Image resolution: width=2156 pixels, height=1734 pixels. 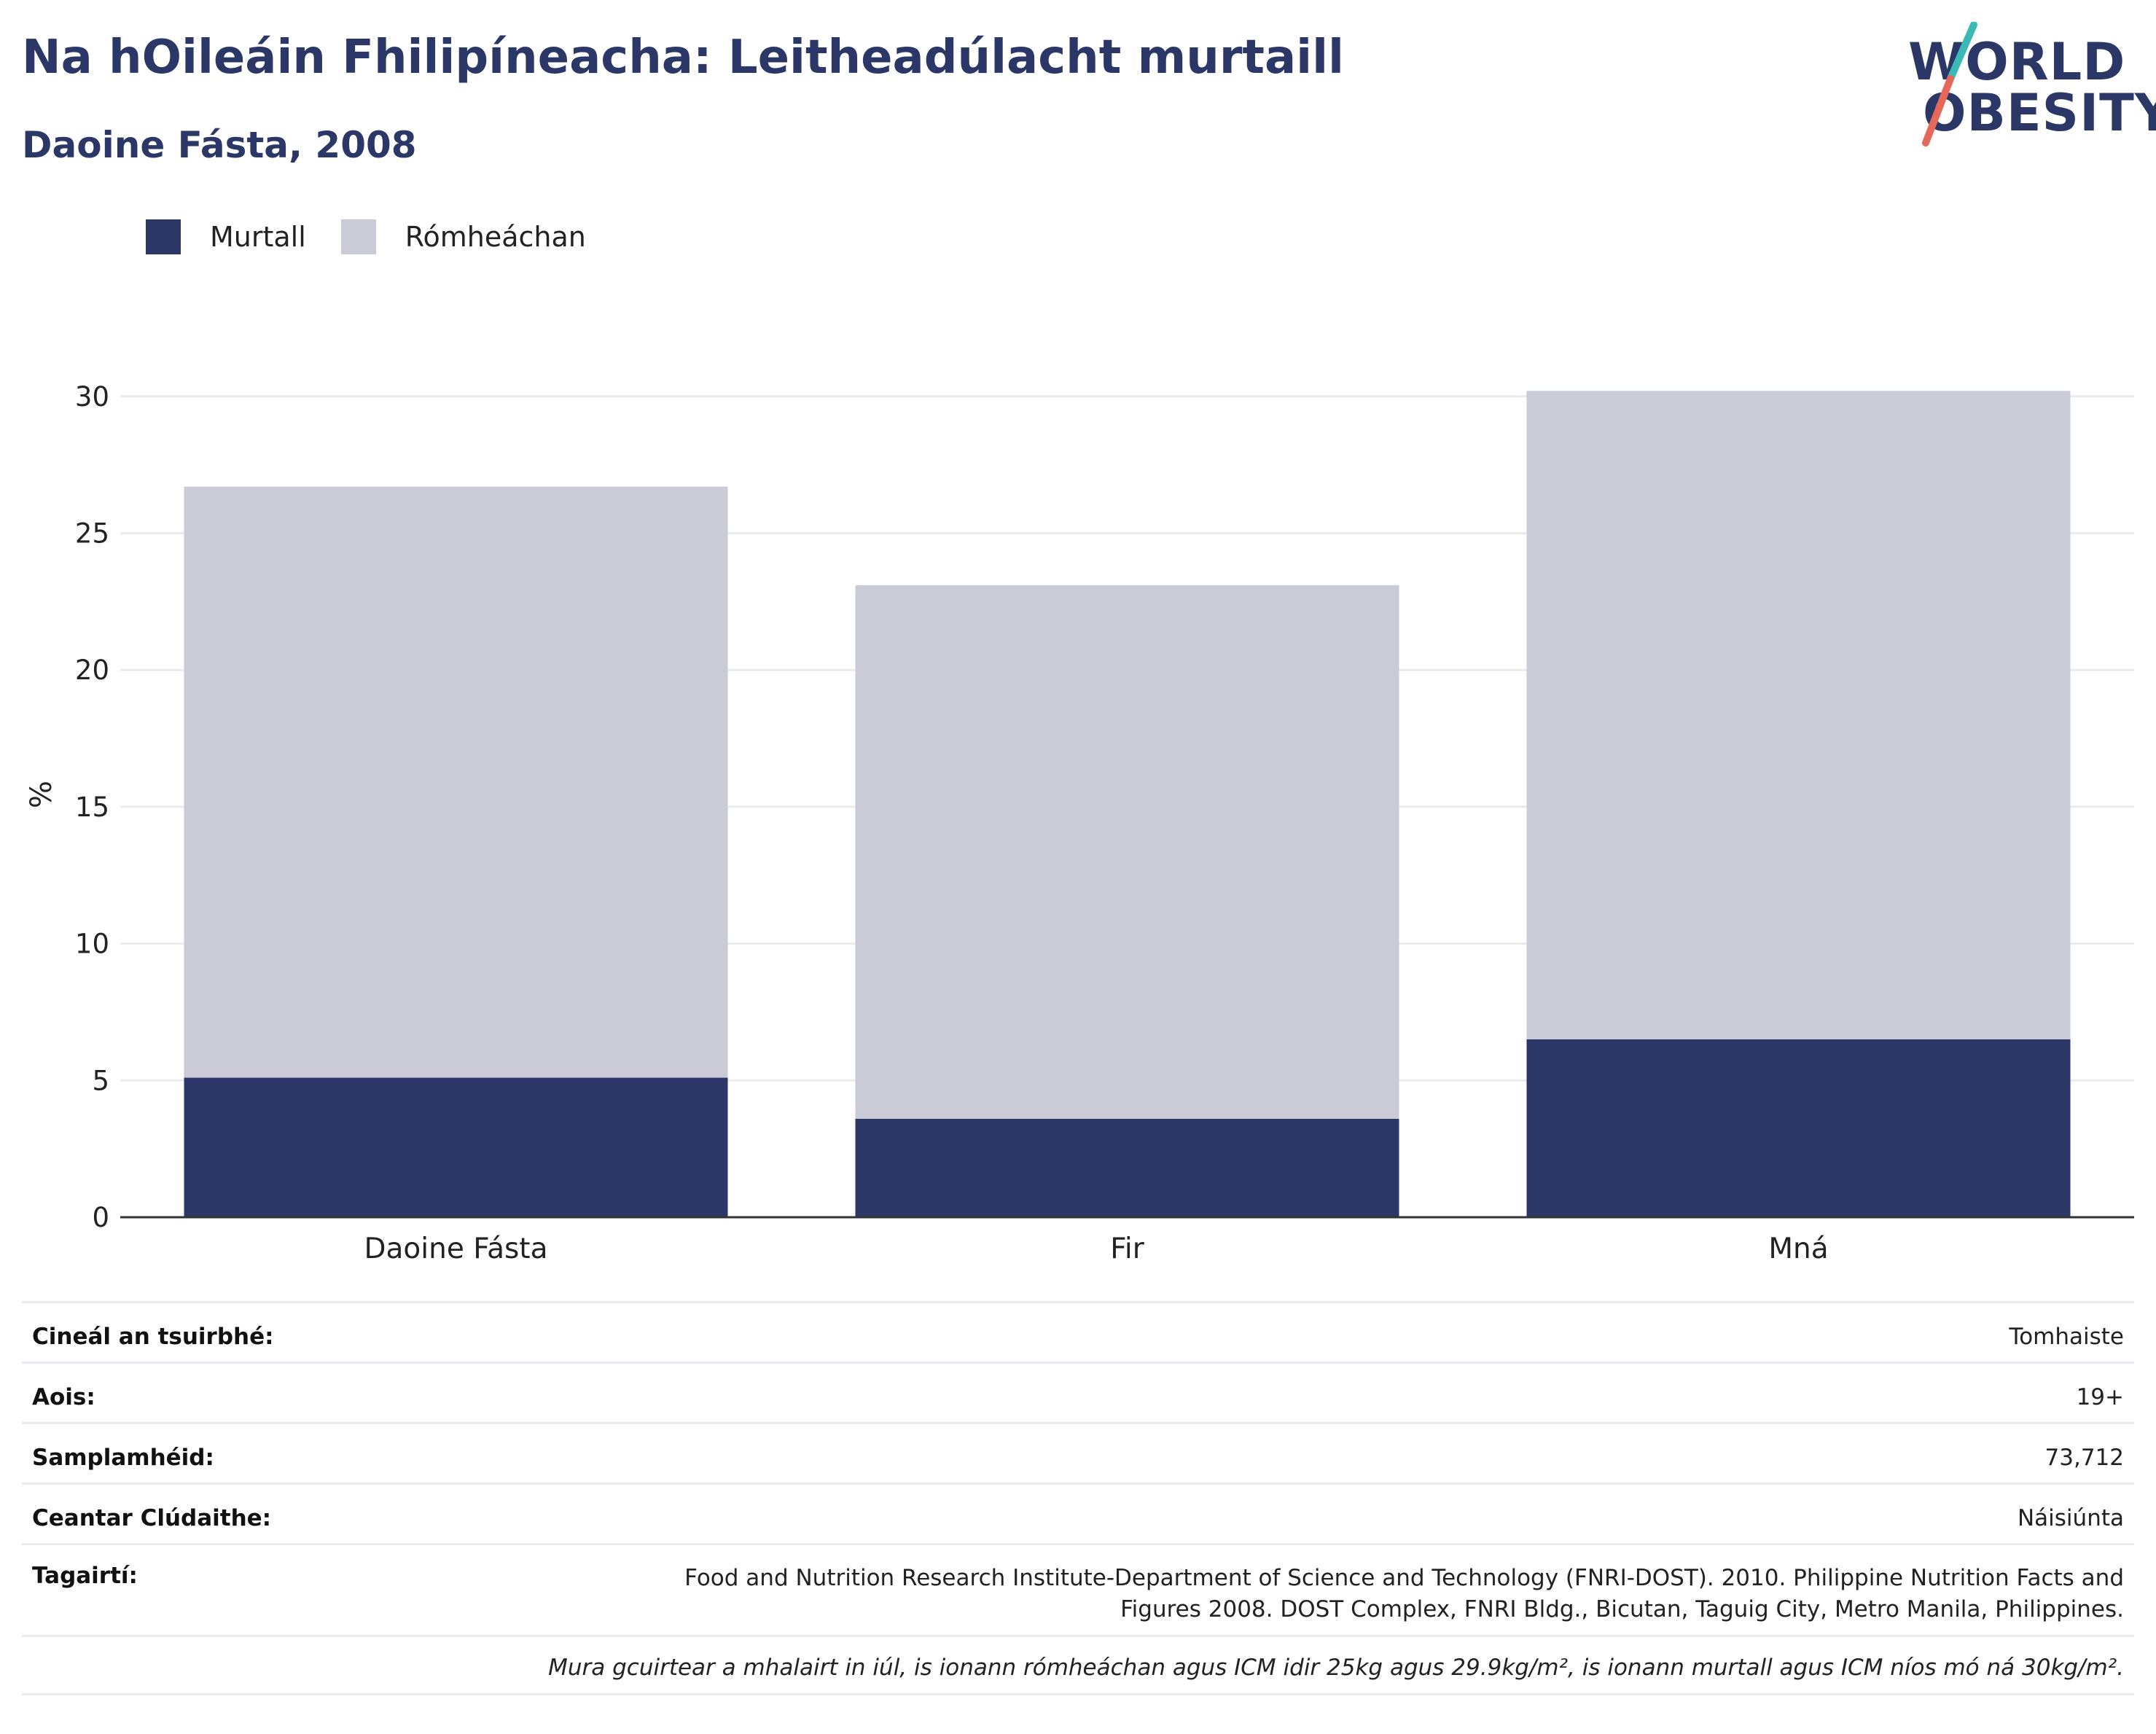 I want to click on info-row-sample-size: Samplamhéid: 73,712, so click(x=1078, y=1452).